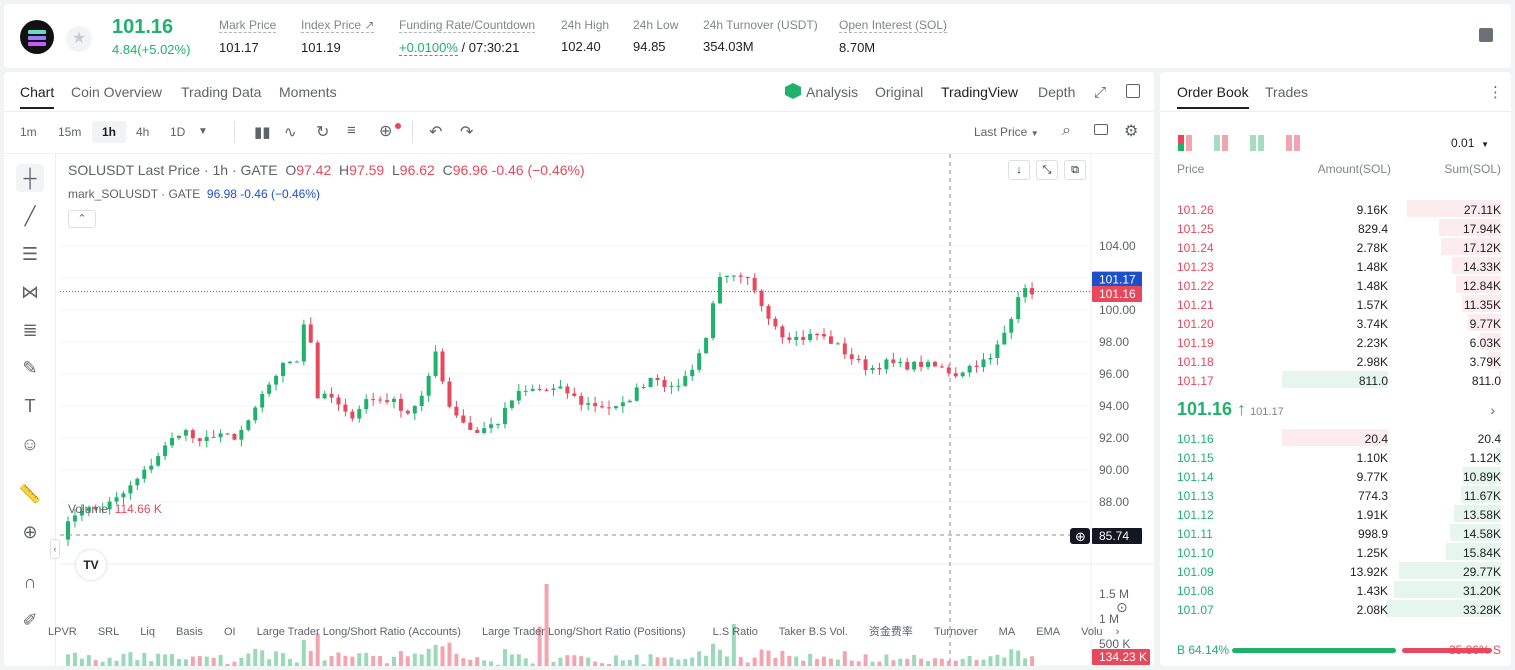 The image size is (1515, 670). I want to click on tab-moments: Moments, so click(308, 92).